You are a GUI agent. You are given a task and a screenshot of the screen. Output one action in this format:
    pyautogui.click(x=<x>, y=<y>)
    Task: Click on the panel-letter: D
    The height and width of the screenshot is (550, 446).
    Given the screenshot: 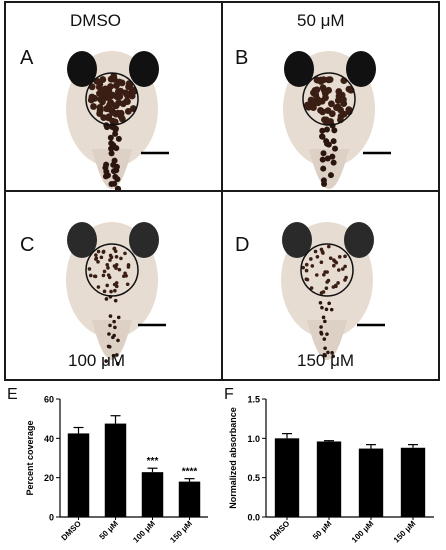 What is the action you would take?
    pyautogui.click(x=242, y=245)
    